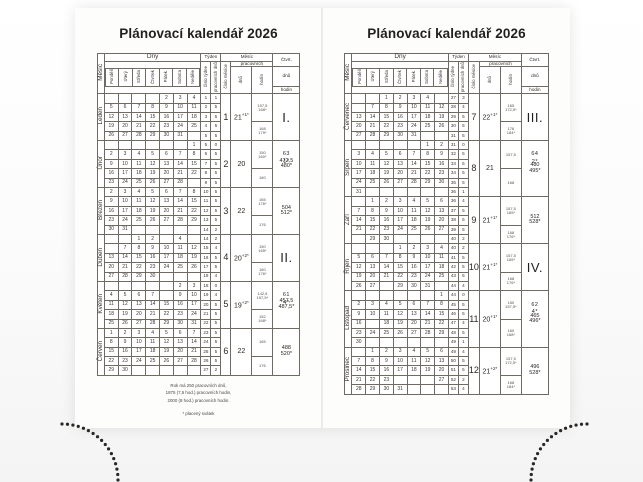 This screenshot has width=643, height=482. I want to click on day-cell: 17, so click(400, 220).